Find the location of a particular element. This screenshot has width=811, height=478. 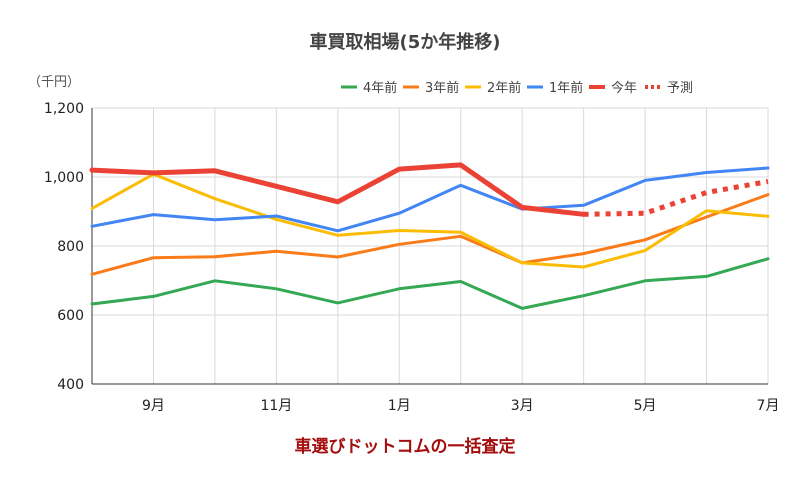

legend-label: 4年前 is located at coordinates (380, 88).